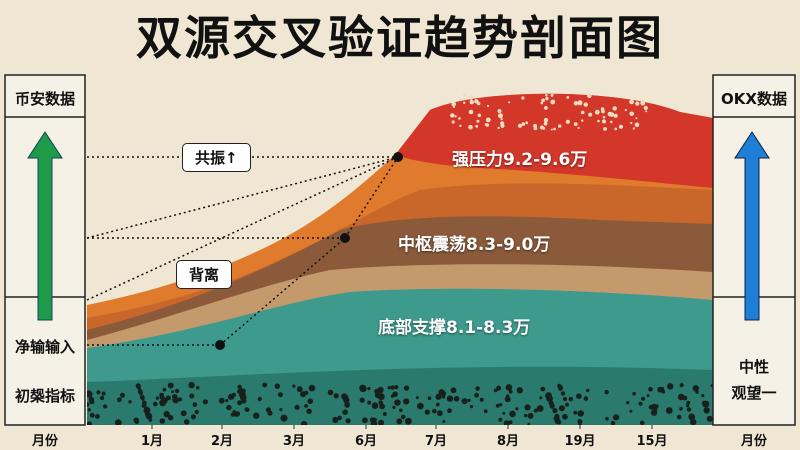  Describe the element at coordinates (44, 396) in the screenshot. I see `panel-label: 初椝指标` at that location.